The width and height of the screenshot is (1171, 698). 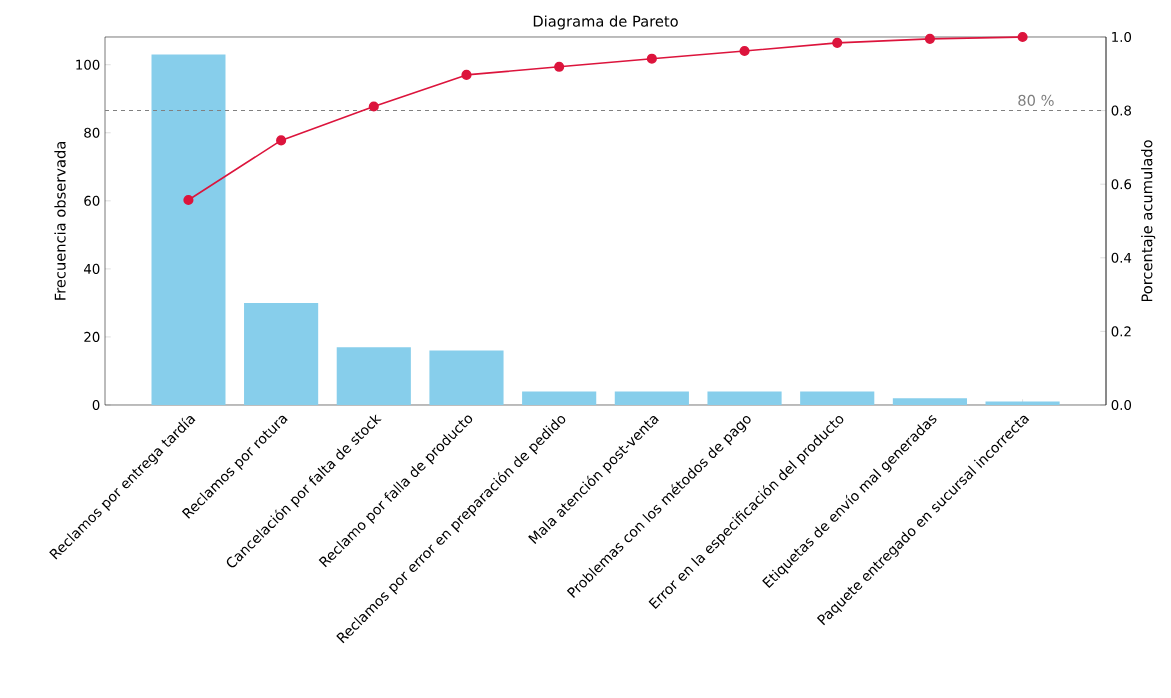 I want to click on y-axis-title: Frecuencia observada, so click(x=60, y=221).